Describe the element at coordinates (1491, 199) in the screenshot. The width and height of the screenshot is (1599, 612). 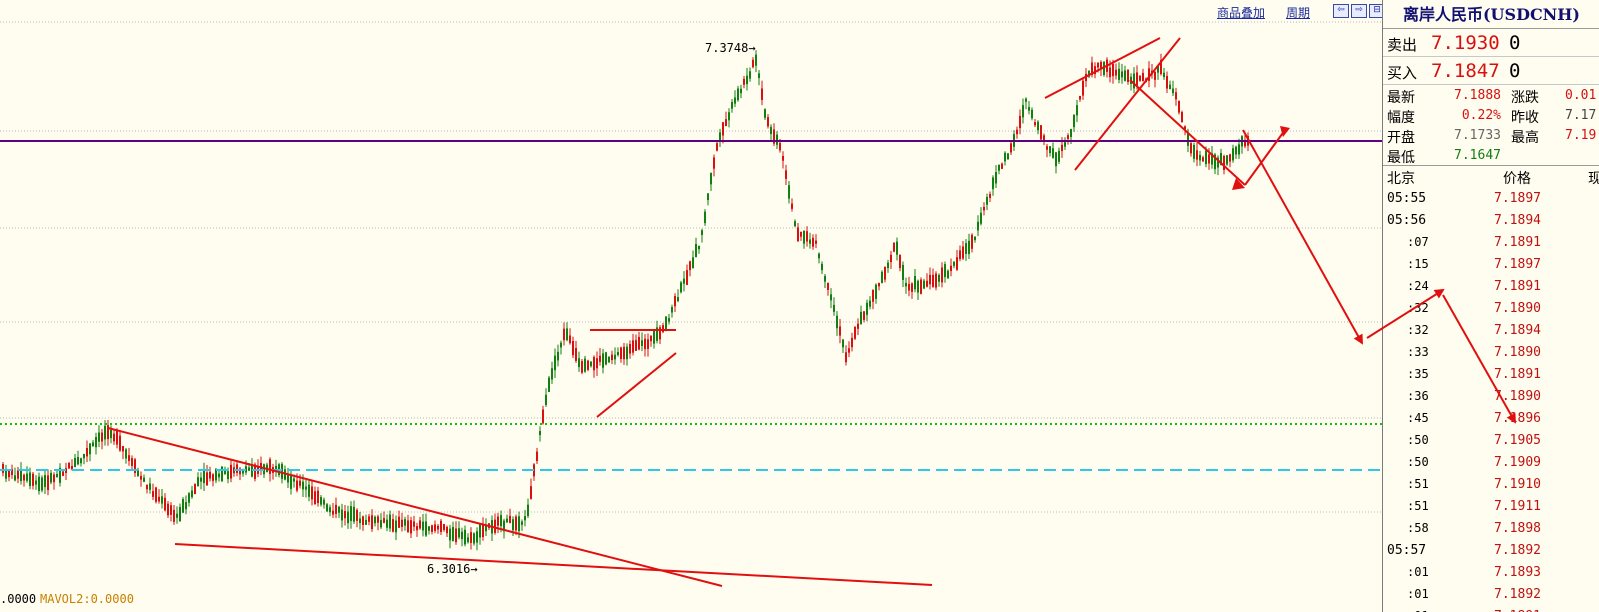
I see `tick-row: 05:55 7.1897` at that location.